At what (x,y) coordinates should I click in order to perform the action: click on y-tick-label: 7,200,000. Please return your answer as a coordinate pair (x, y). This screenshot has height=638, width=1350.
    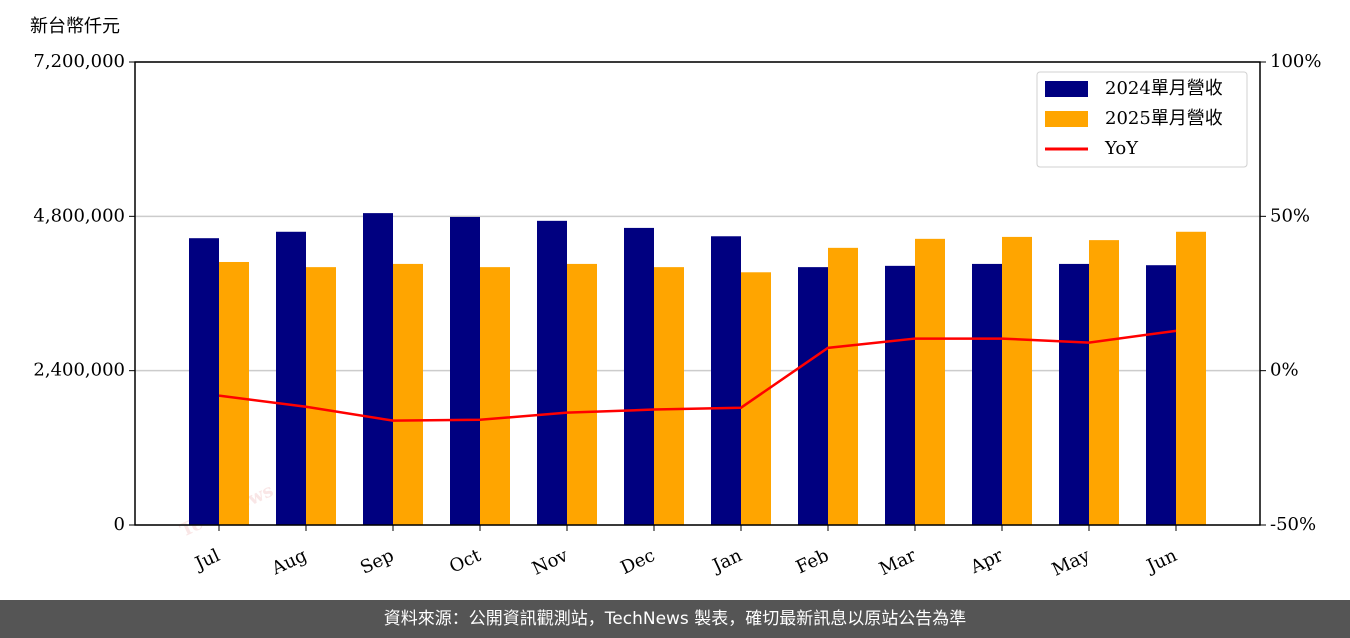
    Looking at the image, I should click on (79, 61).